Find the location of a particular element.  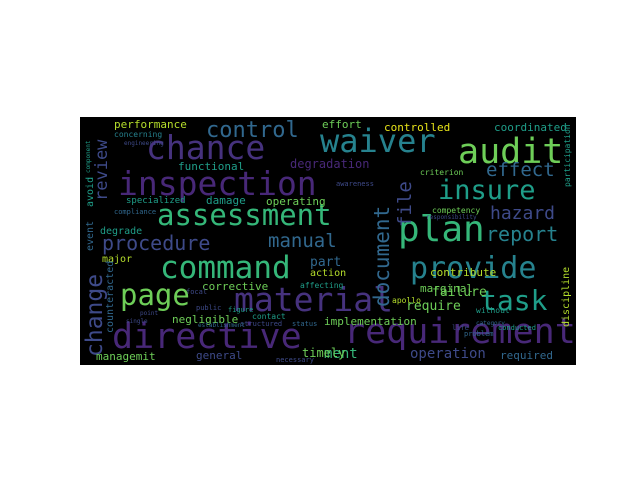

word-implementation: implementation is located at coordinates (370, 321).